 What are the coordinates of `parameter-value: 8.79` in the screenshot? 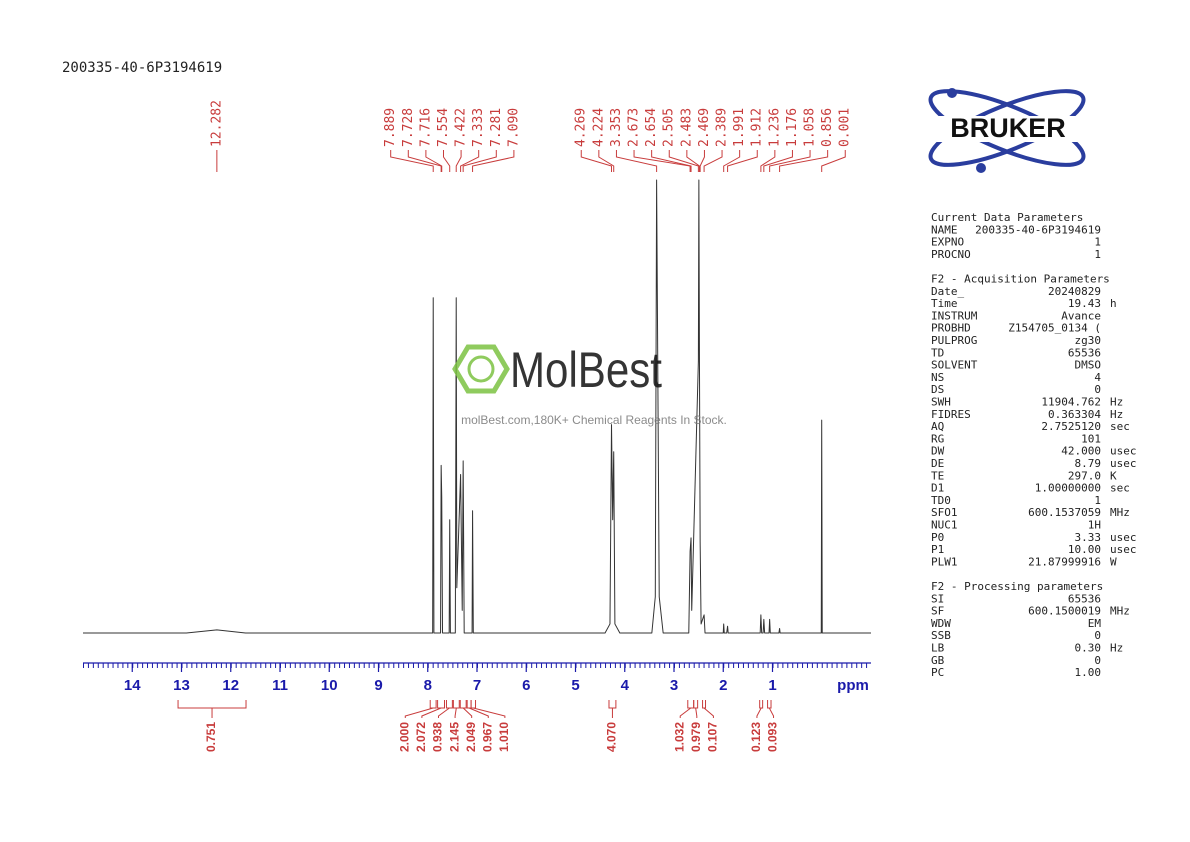 It's located at (1088, 463).